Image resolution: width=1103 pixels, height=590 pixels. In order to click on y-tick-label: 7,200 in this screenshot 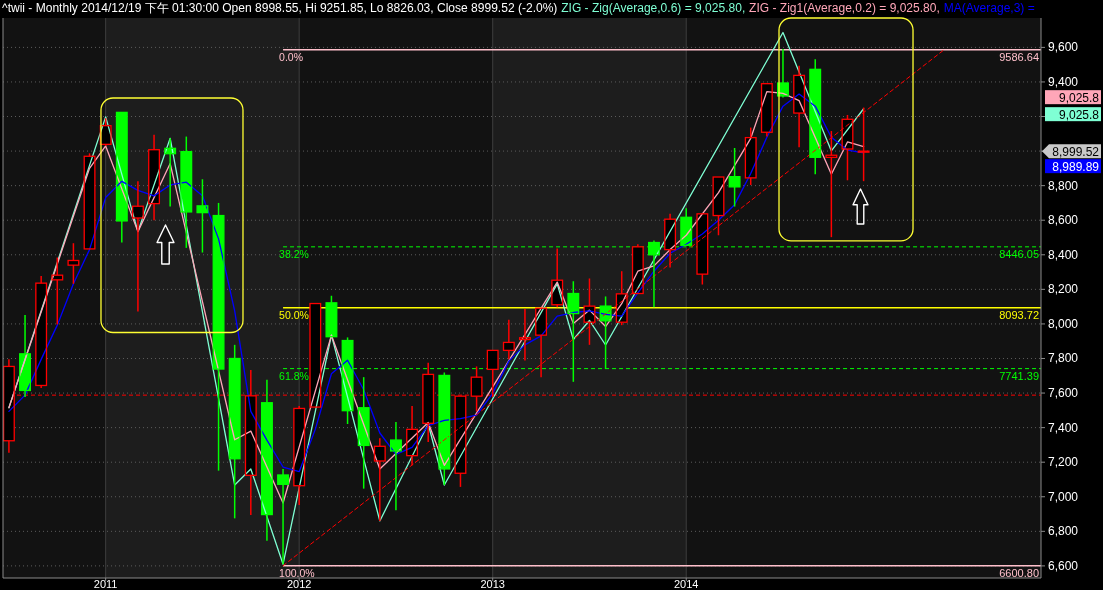, I will do `click(1063, 462)`.